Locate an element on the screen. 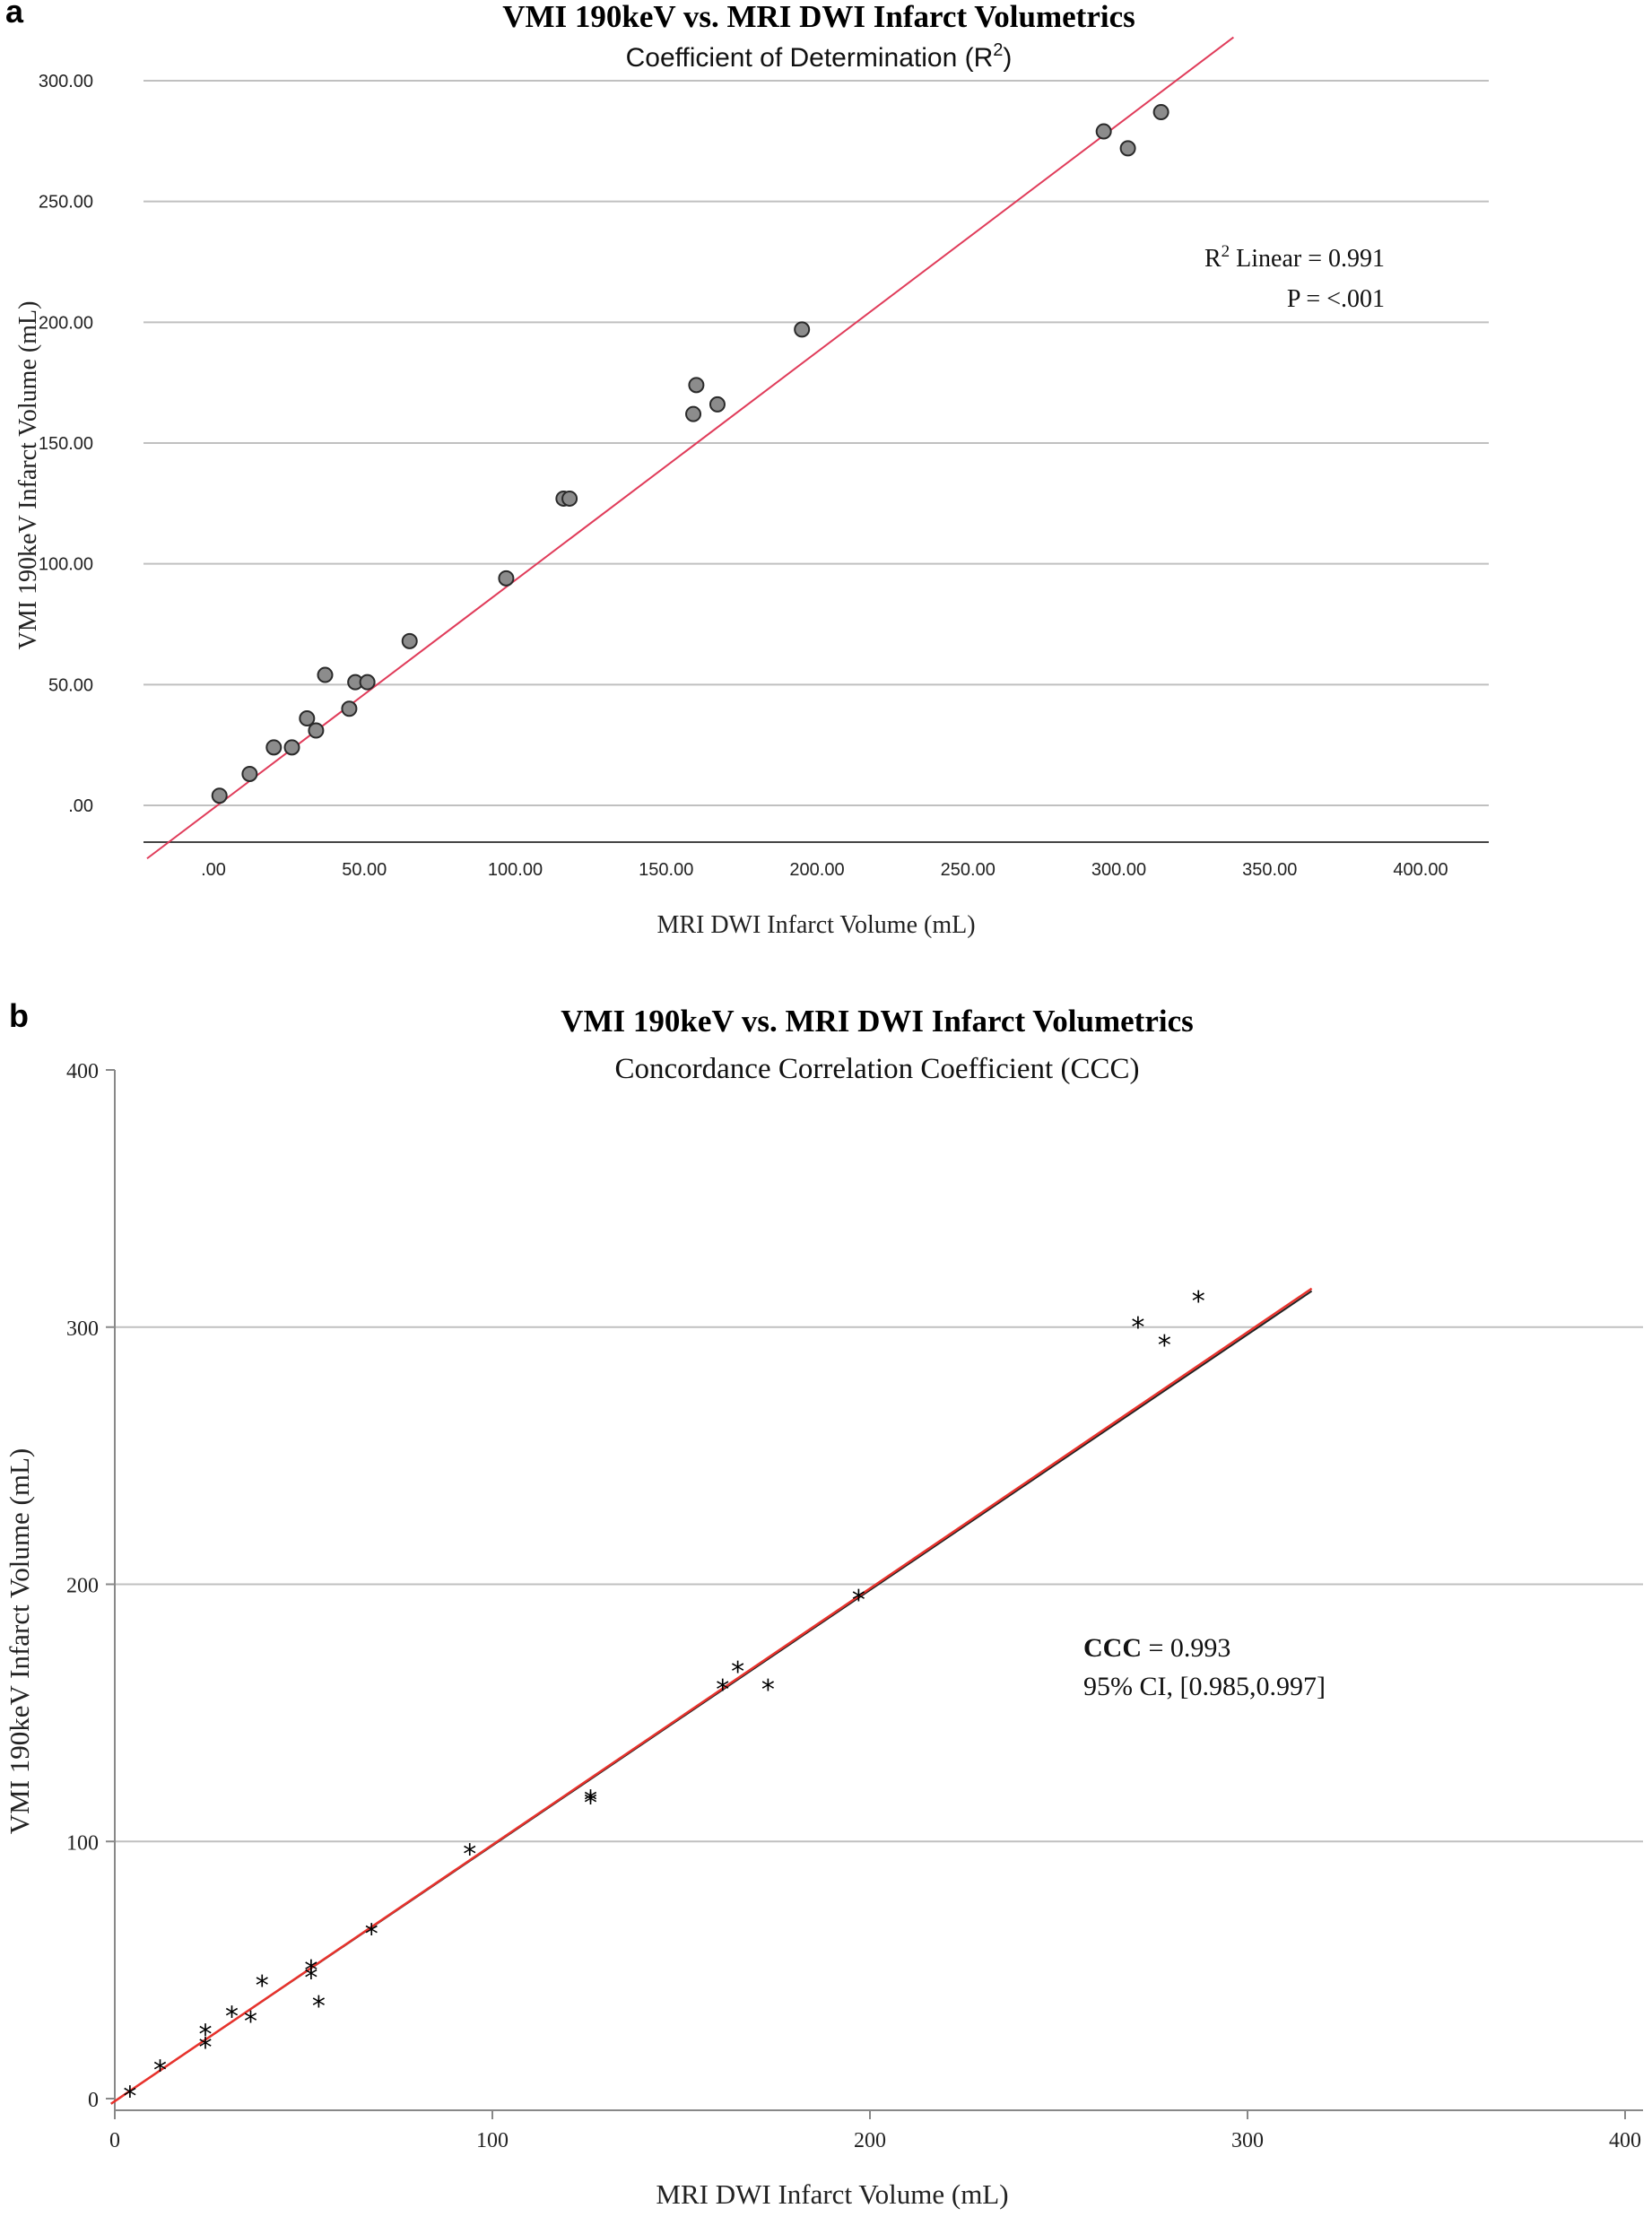  chart-b-y-tick-label: 100 is located at coordinates (82, 1843).